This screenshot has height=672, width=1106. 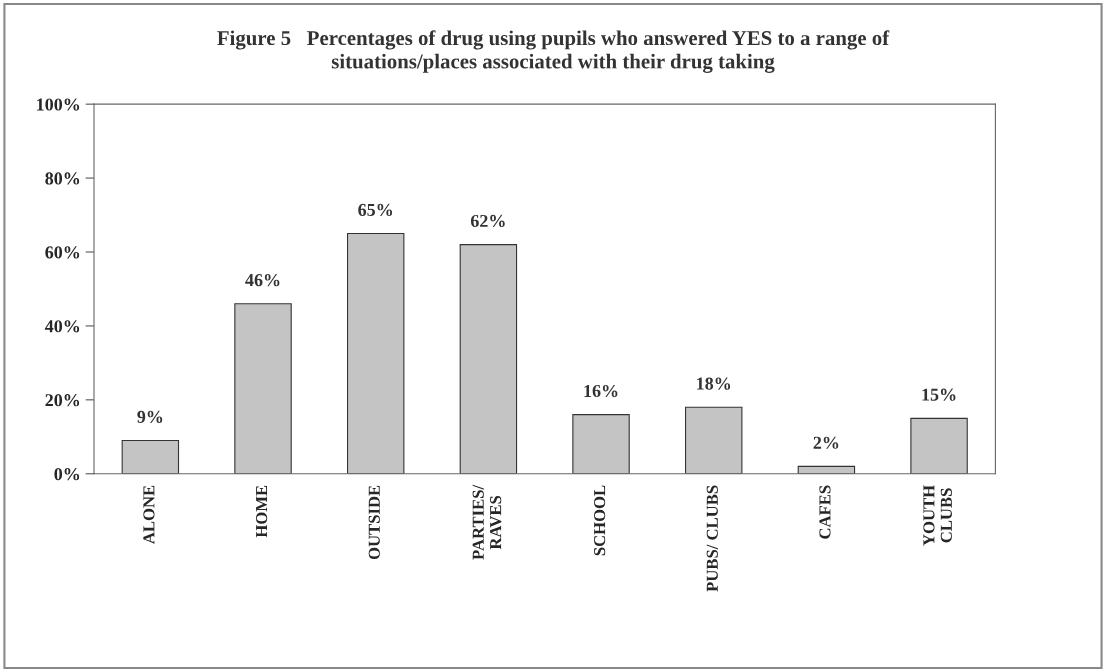 What do you see at coordinates (149, 514) in the screenshot?
I see `x-tick-label: ALONE` at bounding box center [149, 514].